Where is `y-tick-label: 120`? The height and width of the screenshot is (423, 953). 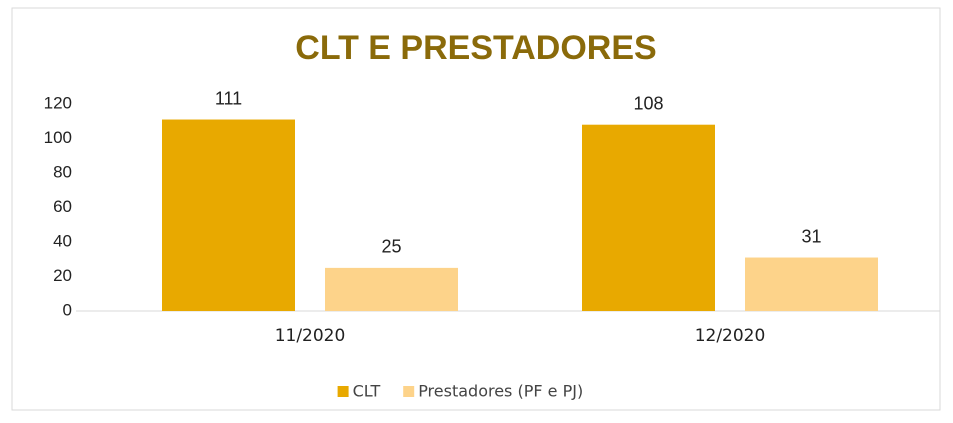 y-tick-label: 120 is located at coordinates (58, 102).